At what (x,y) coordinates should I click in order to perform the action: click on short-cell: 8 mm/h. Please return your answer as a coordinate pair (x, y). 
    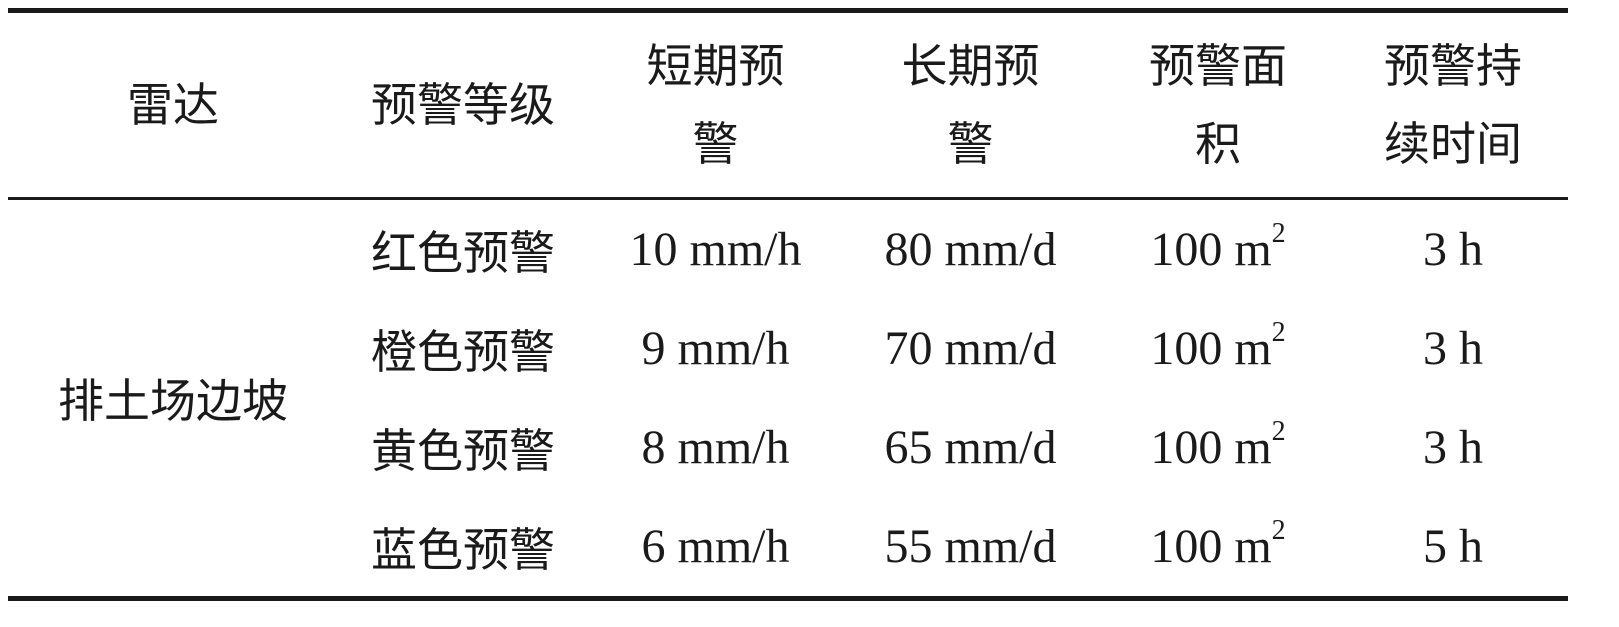
    Looking at the image, I should click on (715, 447).